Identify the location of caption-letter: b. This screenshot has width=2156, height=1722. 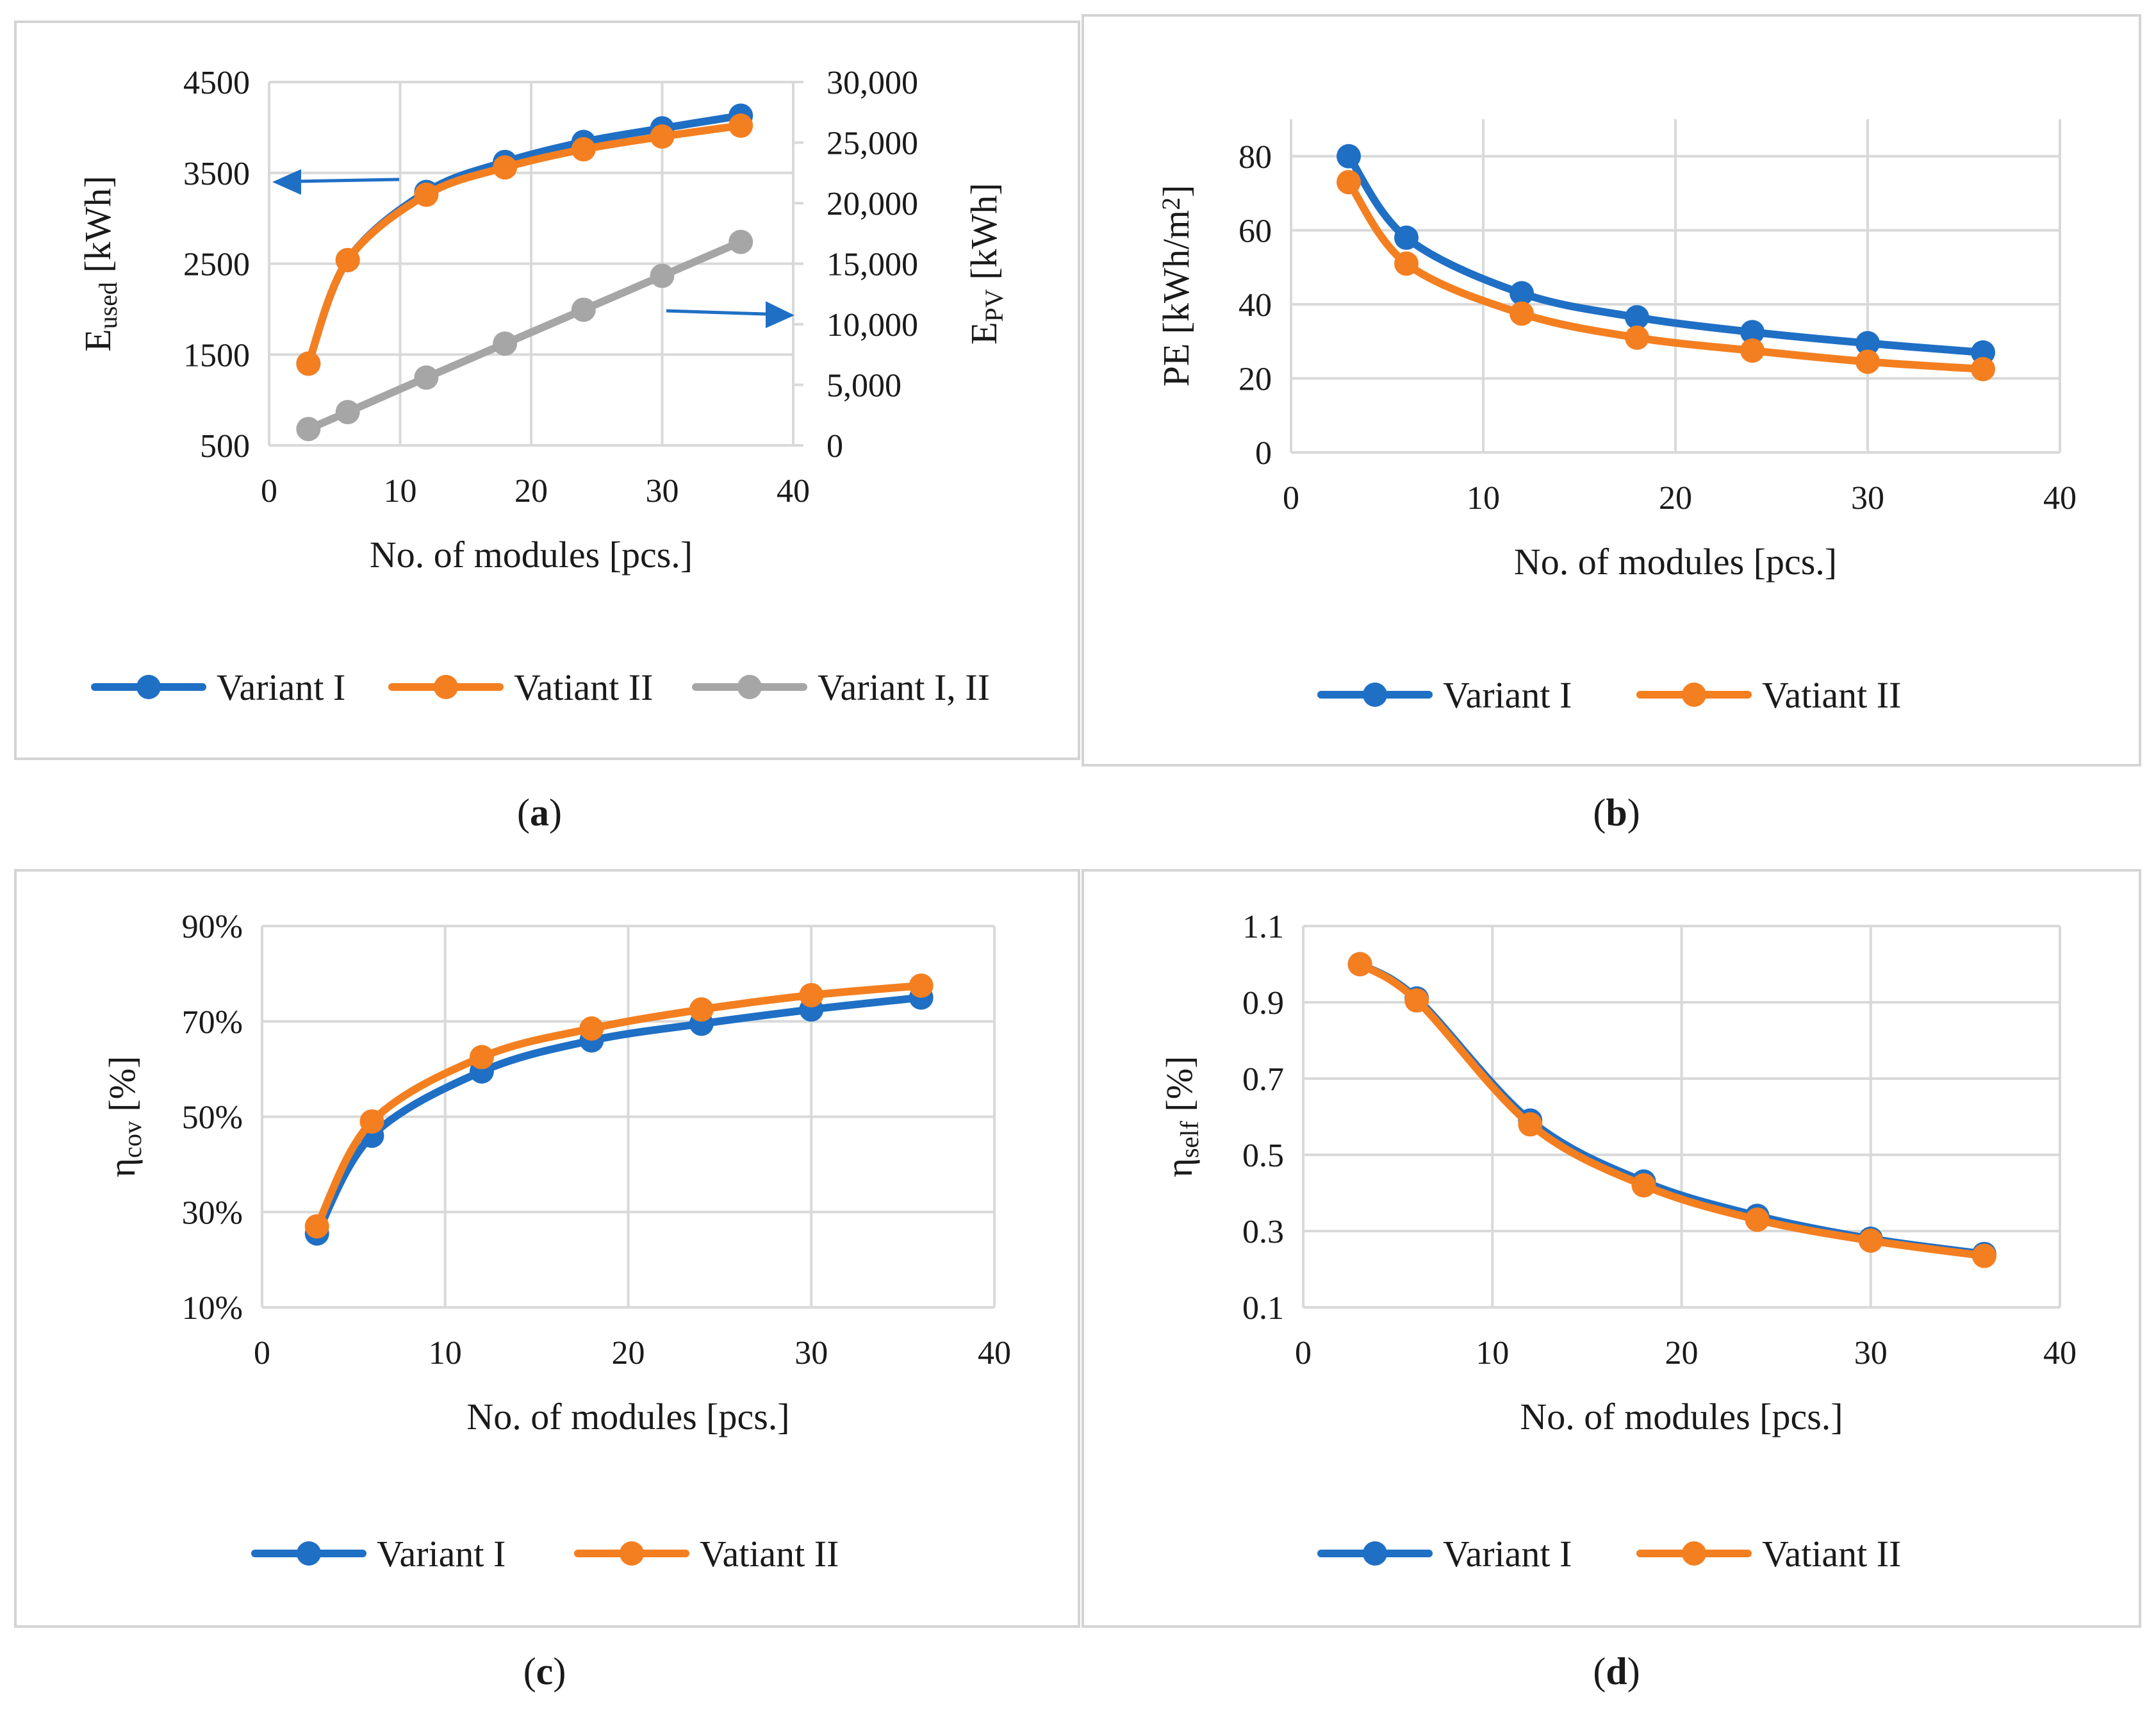
(1617, 812).